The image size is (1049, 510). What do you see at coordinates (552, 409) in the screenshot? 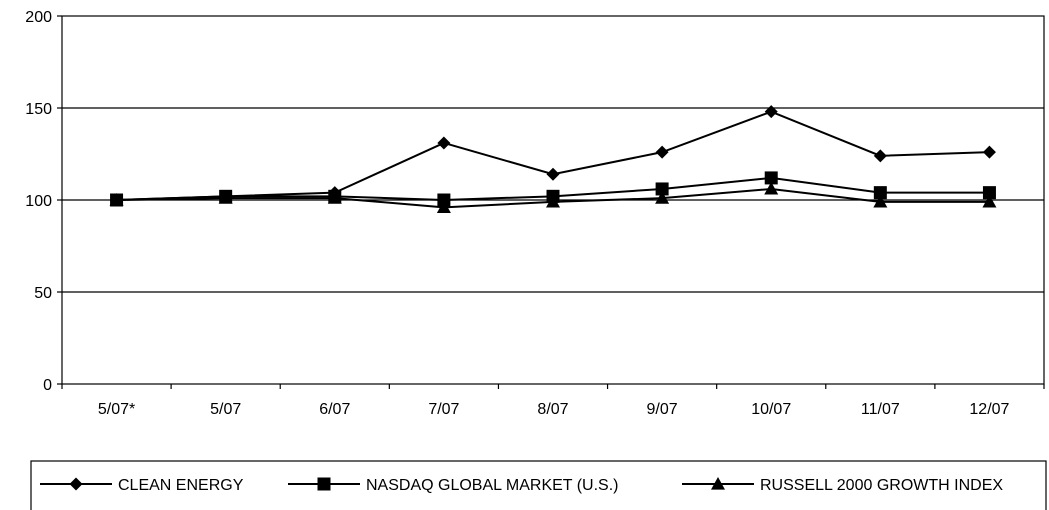
I see `x-tick-label-4: 8/07` at bounding box center [552, 409].